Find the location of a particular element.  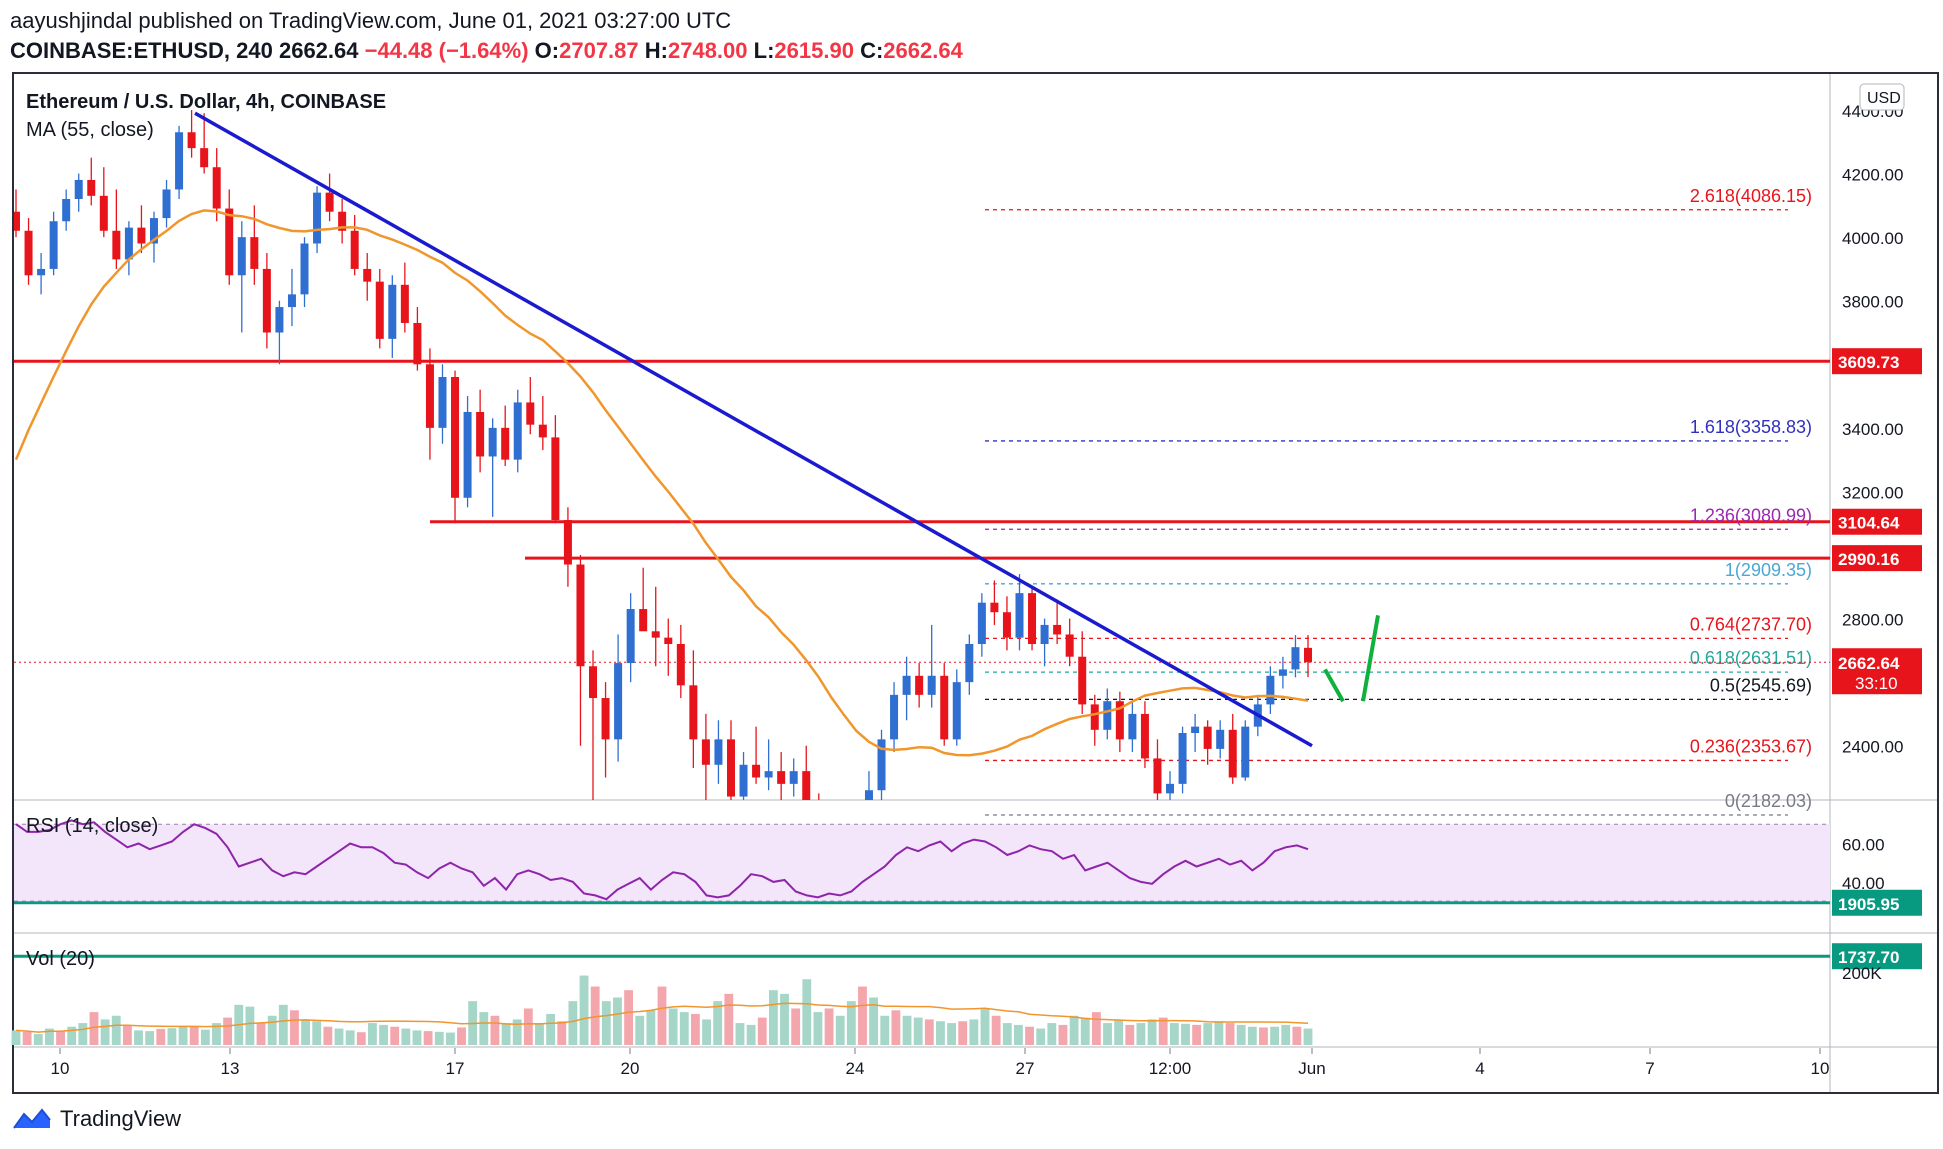

close-value: 2662.64 is located at coordinates (923, 50).